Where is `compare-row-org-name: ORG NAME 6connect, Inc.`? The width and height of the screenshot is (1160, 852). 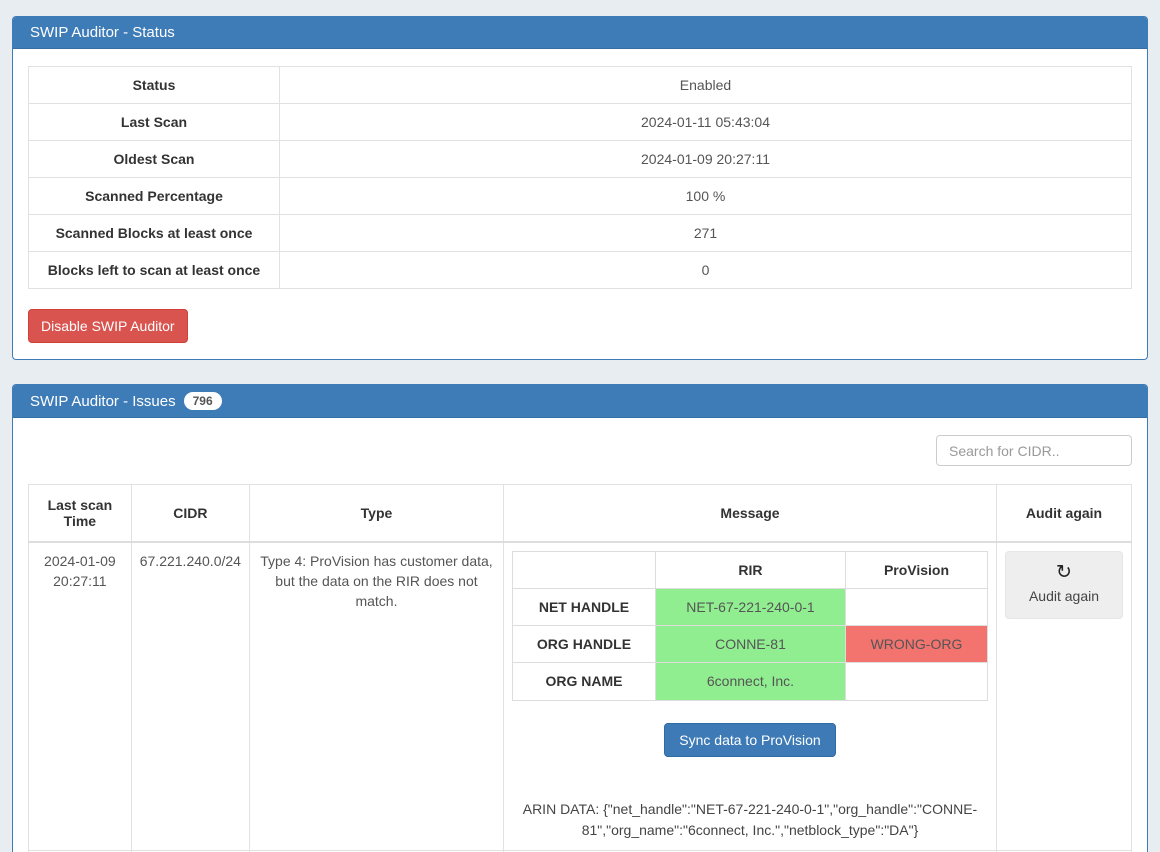 compare-row-org-name: ORG NAME 6connect, Inc. is located at coordinates (749, 681).